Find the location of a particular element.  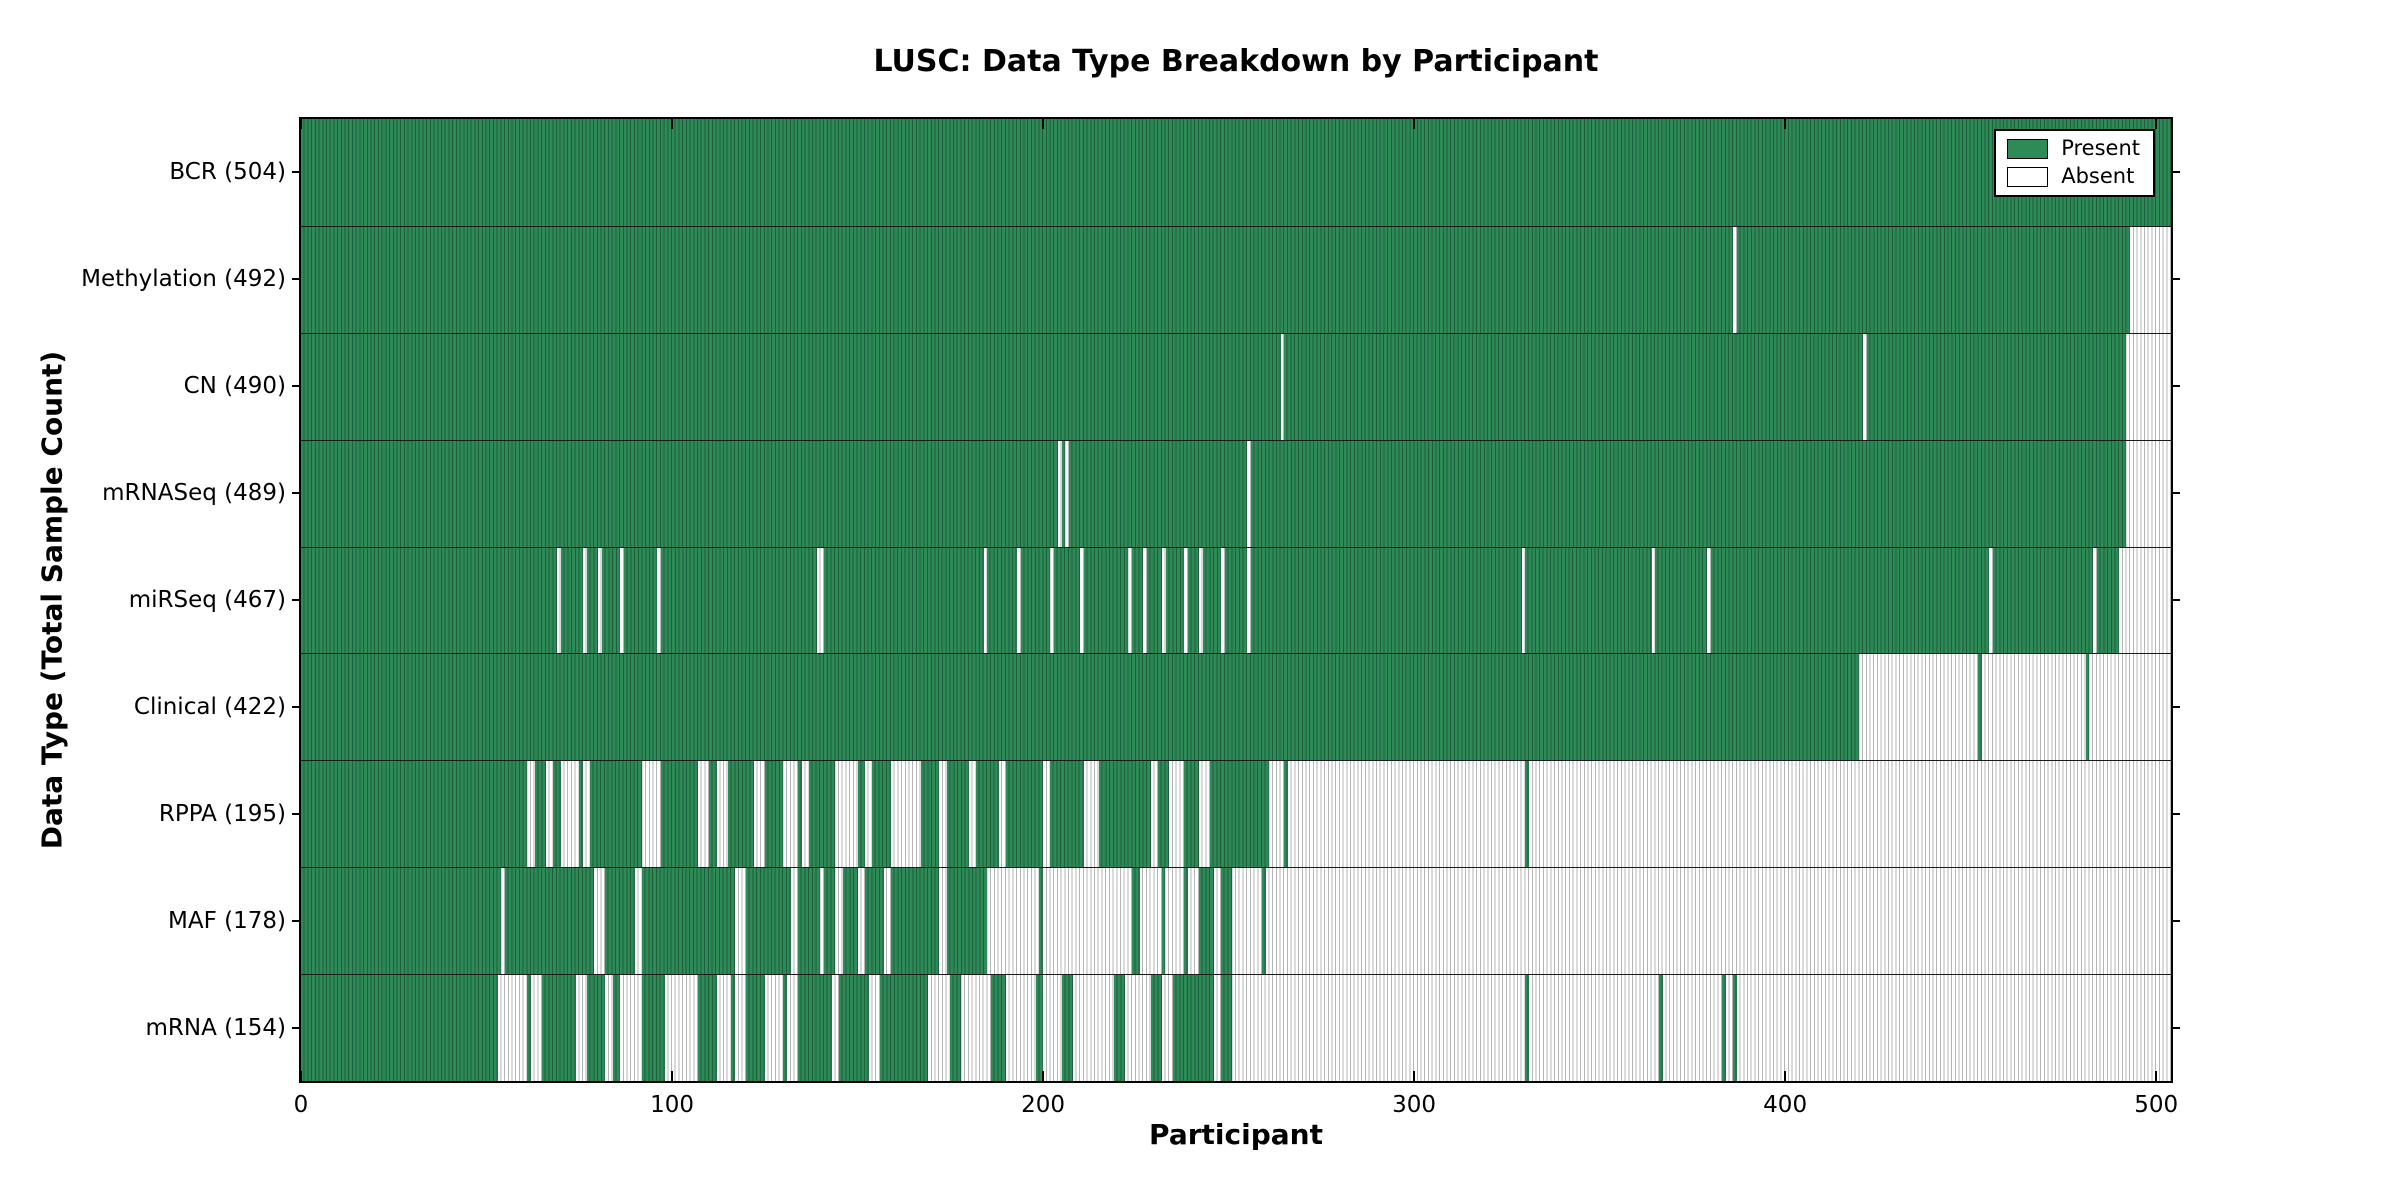

y-tick-label-Clinical: Clinical (422) is located at coordinates (209, 706).